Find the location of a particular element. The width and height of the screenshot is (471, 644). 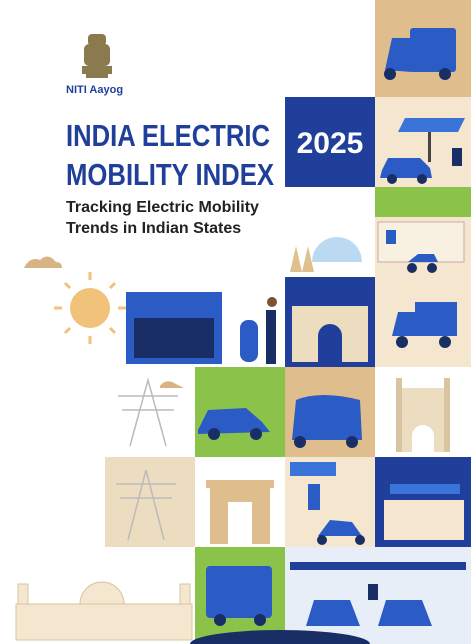

emblem is located at coordinates (97, 56).